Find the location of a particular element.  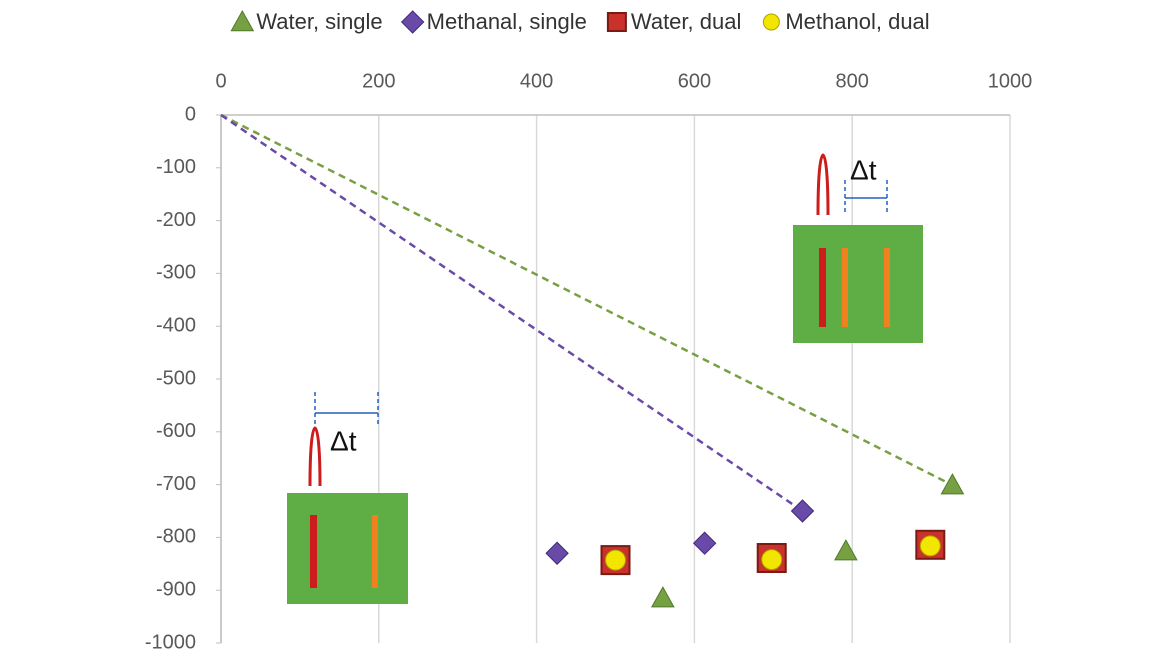

legend-label: Water, single is located at coordinates (319, 21).